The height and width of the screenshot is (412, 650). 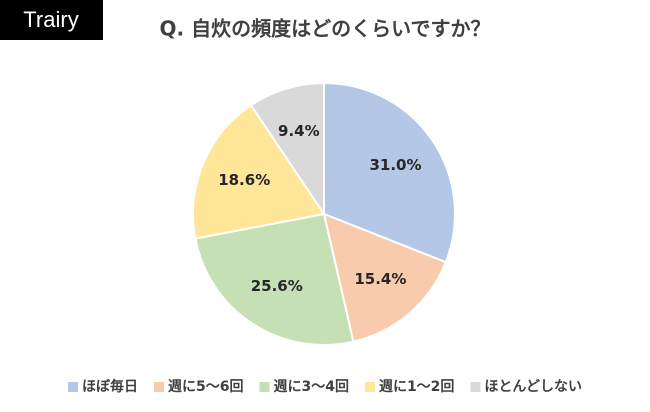 I want to click on brand-box, so click(x=51, y=20).